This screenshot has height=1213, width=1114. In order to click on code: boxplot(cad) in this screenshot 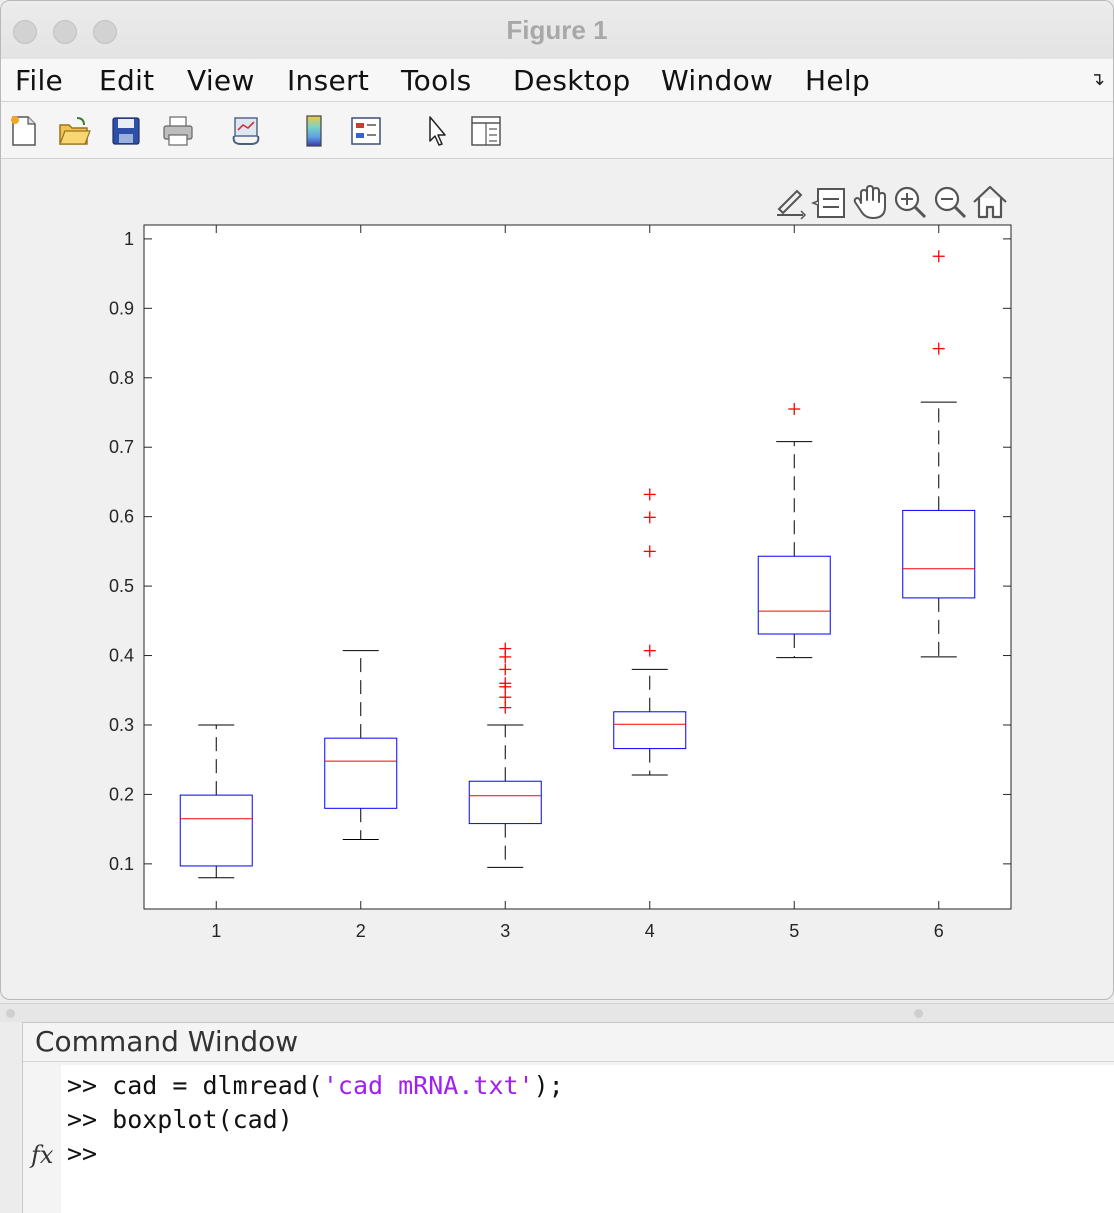, I will do `click(202, 1119)`.